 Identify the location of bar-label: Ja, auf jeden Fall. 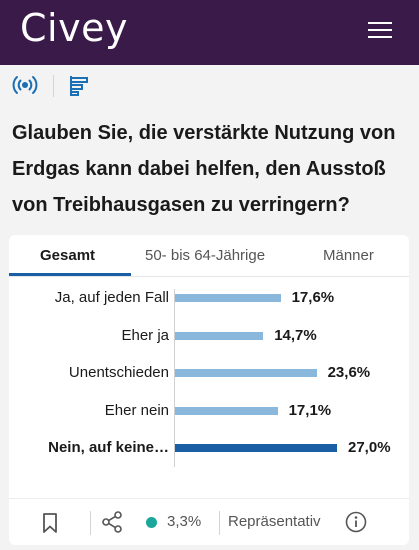
(111, 297).